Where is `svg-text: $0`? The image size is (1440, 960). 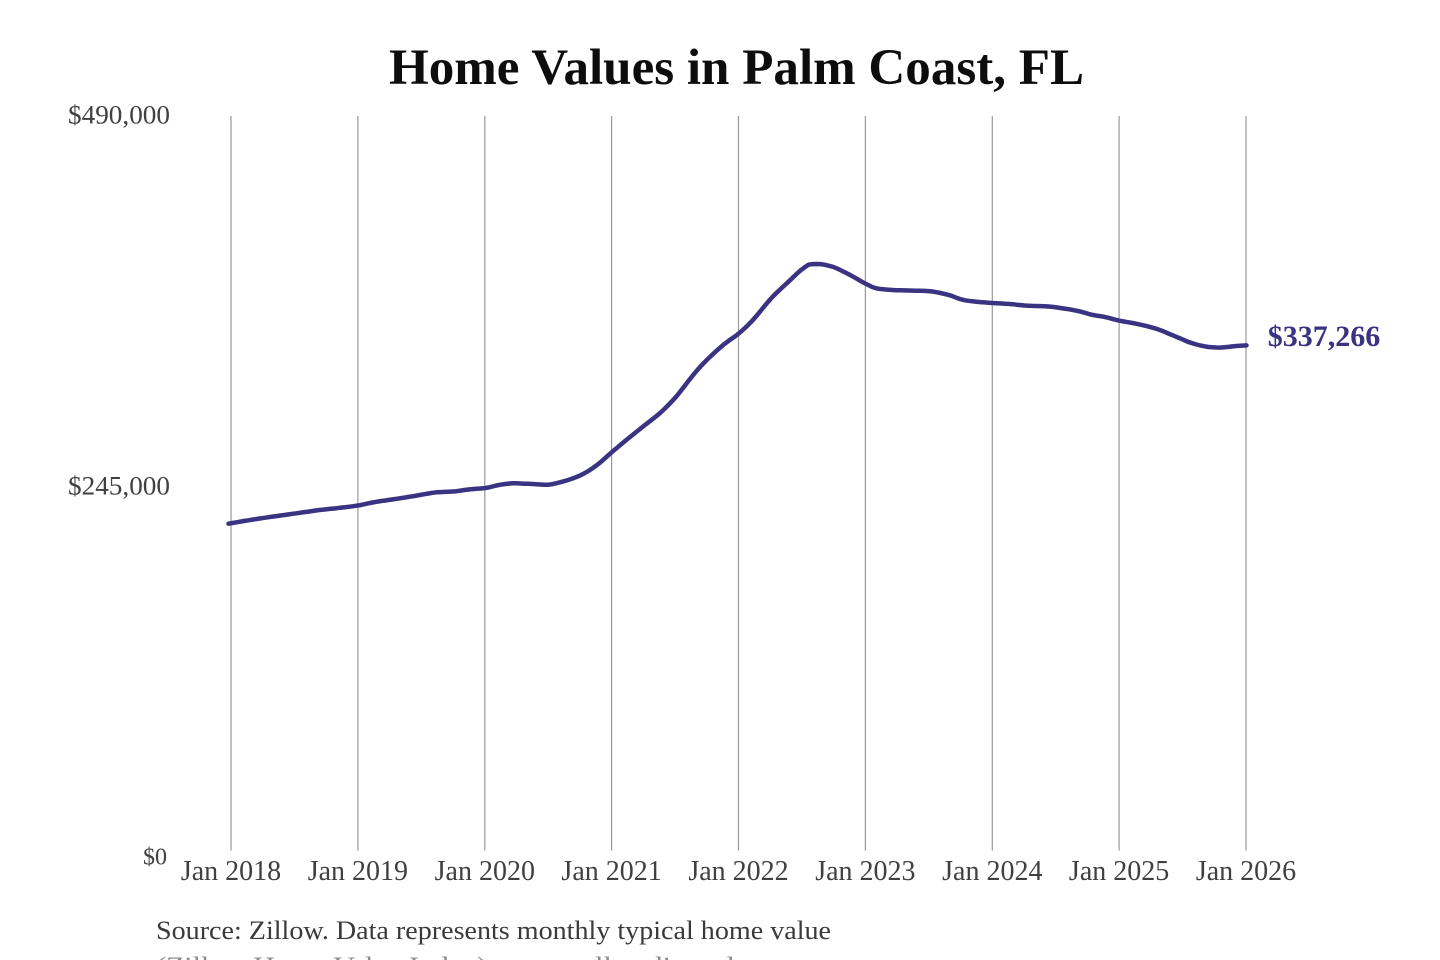
svg-text: $0 is located at coordinates (155, 858).